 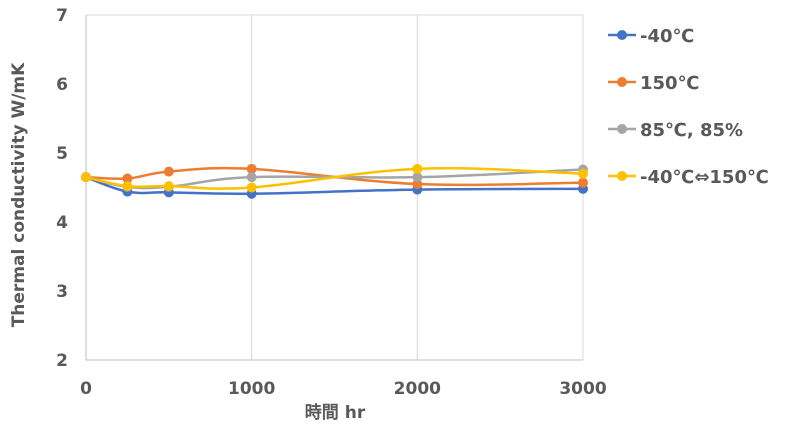 What do you see at coordinates (335, 412) in the screenshot?
I see `x-axis-title: 時間 hr` at bounding box center [335, 412].